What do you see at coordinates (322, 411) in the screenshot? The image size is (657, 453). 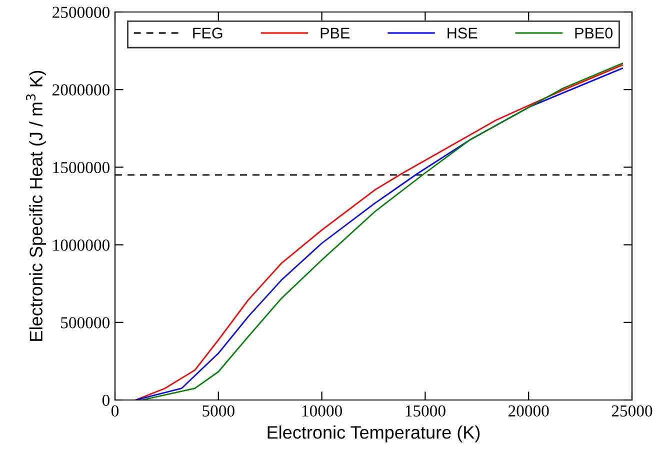 I see `x-tick-label: 10000` at bounding box center [322, 411].